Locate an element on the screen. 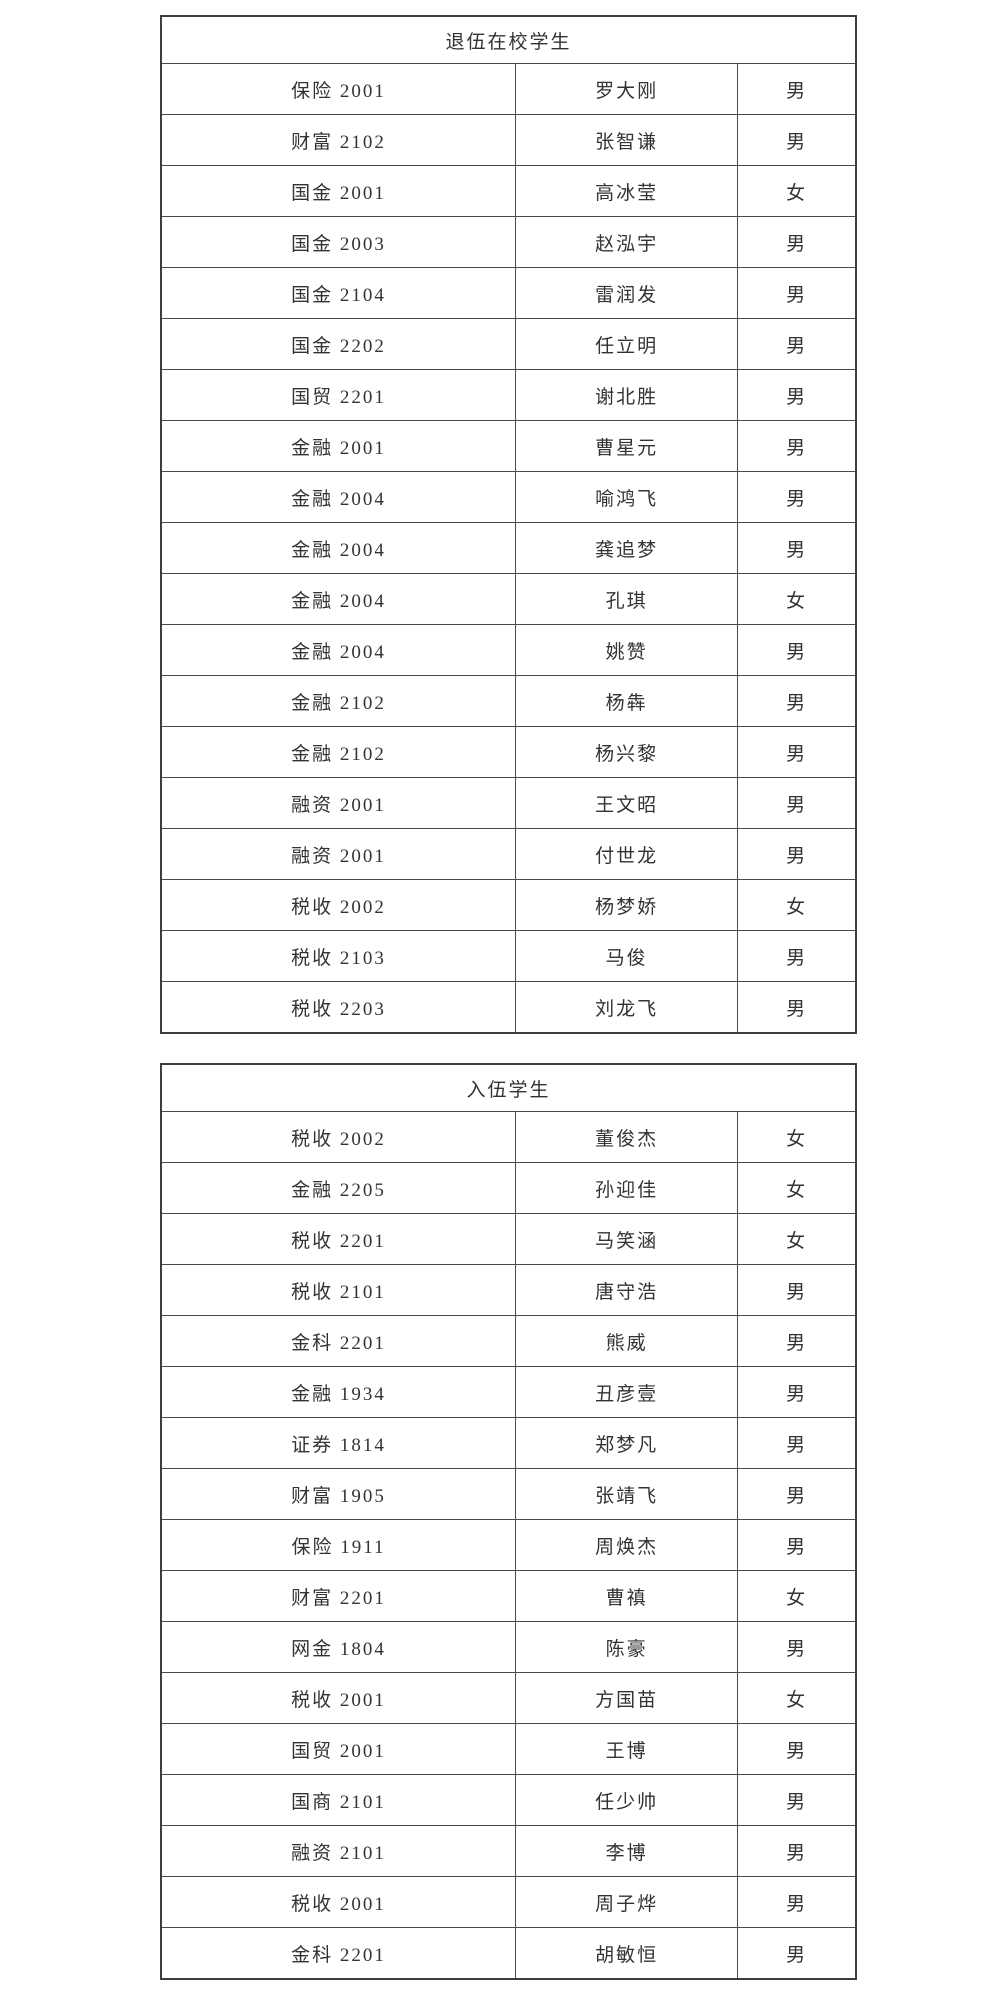 The image size is (999, 2000). name-cell: 王博 is located at coordinates (626, 1749).